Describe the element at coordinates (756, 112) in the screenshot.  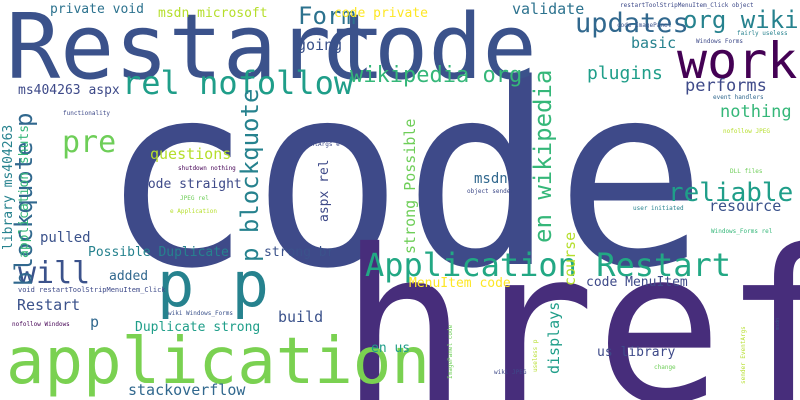
I see `word-nothing: nothing` at that location.